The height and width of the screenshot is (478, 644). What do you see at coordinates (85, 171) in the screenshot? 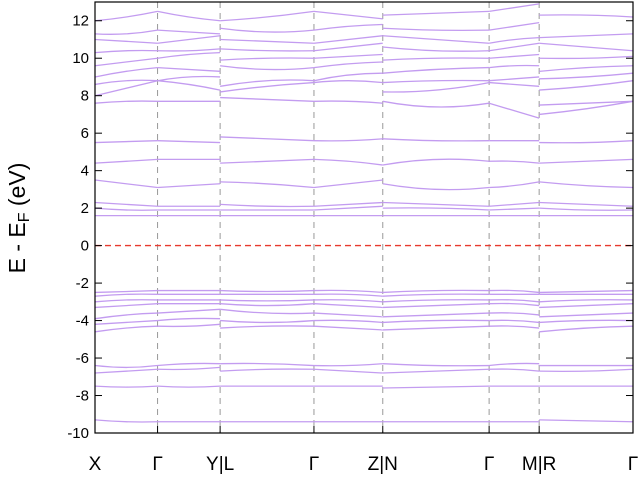
I see `y-tick-label-4: 4` at bounding box center [85, 171].